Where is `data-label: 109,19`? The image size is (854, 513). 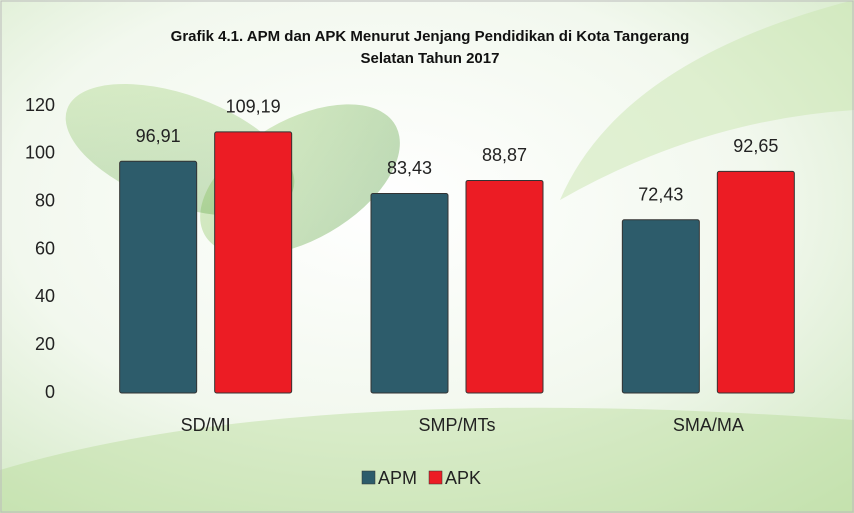 data-label: 109,19 is located at coordinates (253, 107).